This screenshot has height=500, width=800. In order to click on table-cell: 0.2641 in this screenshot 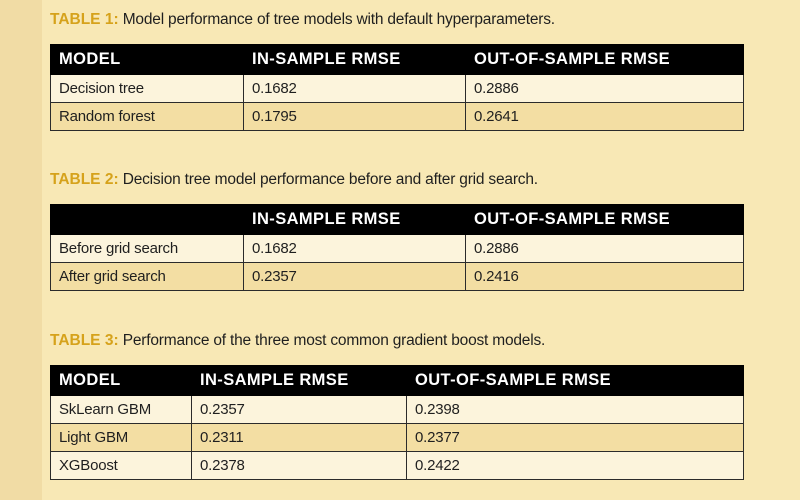, I will do `click(604, 116)`.